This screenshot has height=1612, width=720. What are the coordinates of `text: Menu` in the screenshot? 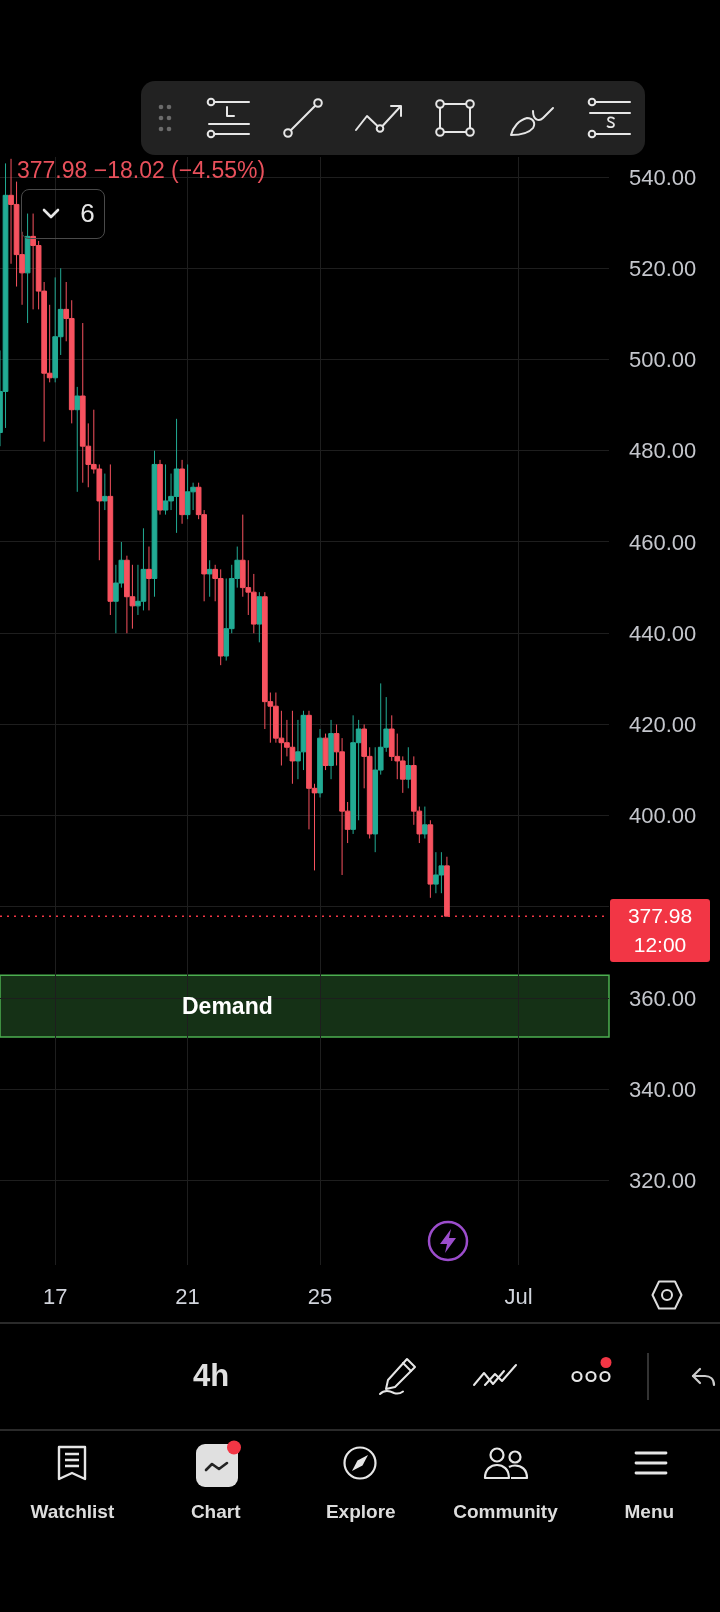 It's located at (649, 1511).